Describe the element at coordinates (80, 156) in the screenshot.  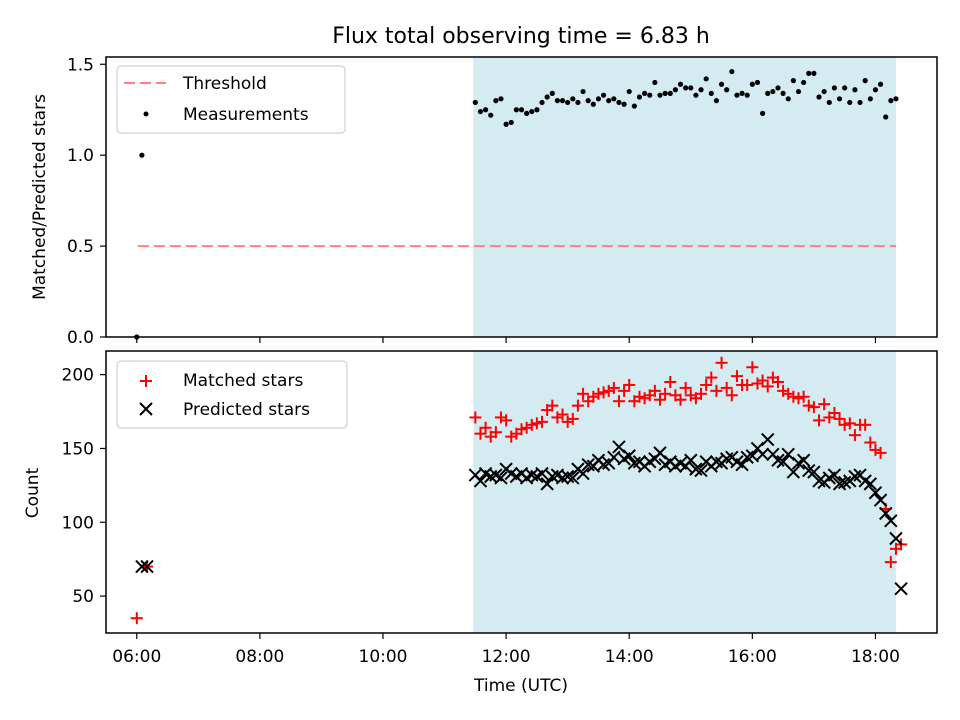
I see `y-tick-label: 1.0` at that location.